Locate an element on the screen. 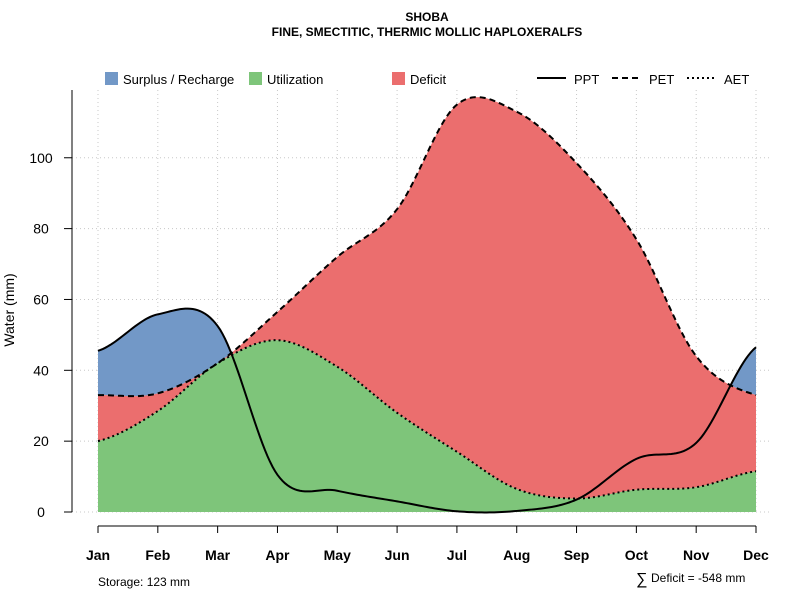 The height and width of the screenshot is (600, 800). x-tick-label: Apr is located at coordinates (277, 555).